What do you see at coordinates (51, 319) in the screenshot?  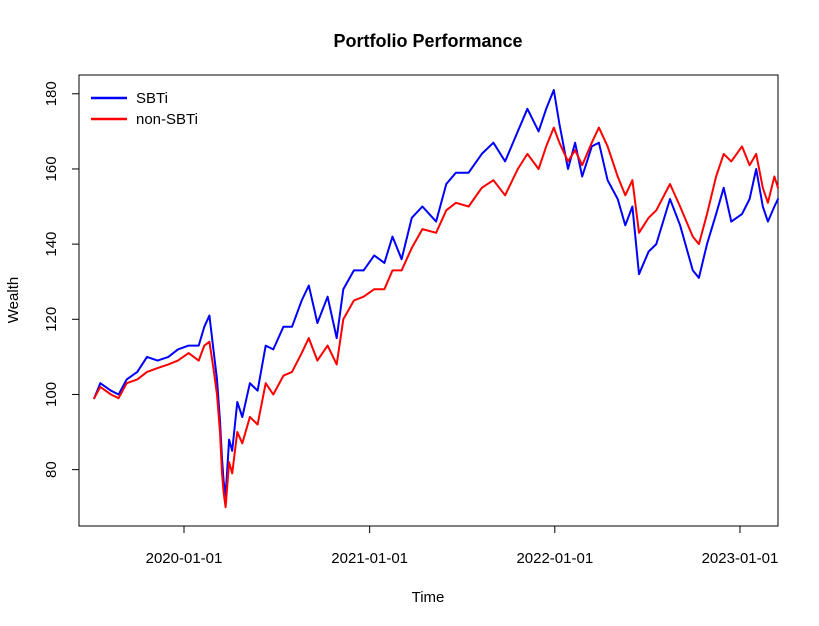 I see `y-tick-label: 120` at bounding box center [51, 319].